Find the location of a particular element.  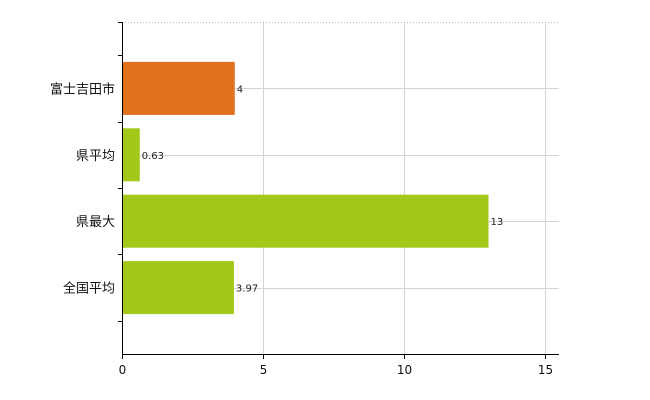

category-label-1: 県平均 is located at coordinates (95, 156).